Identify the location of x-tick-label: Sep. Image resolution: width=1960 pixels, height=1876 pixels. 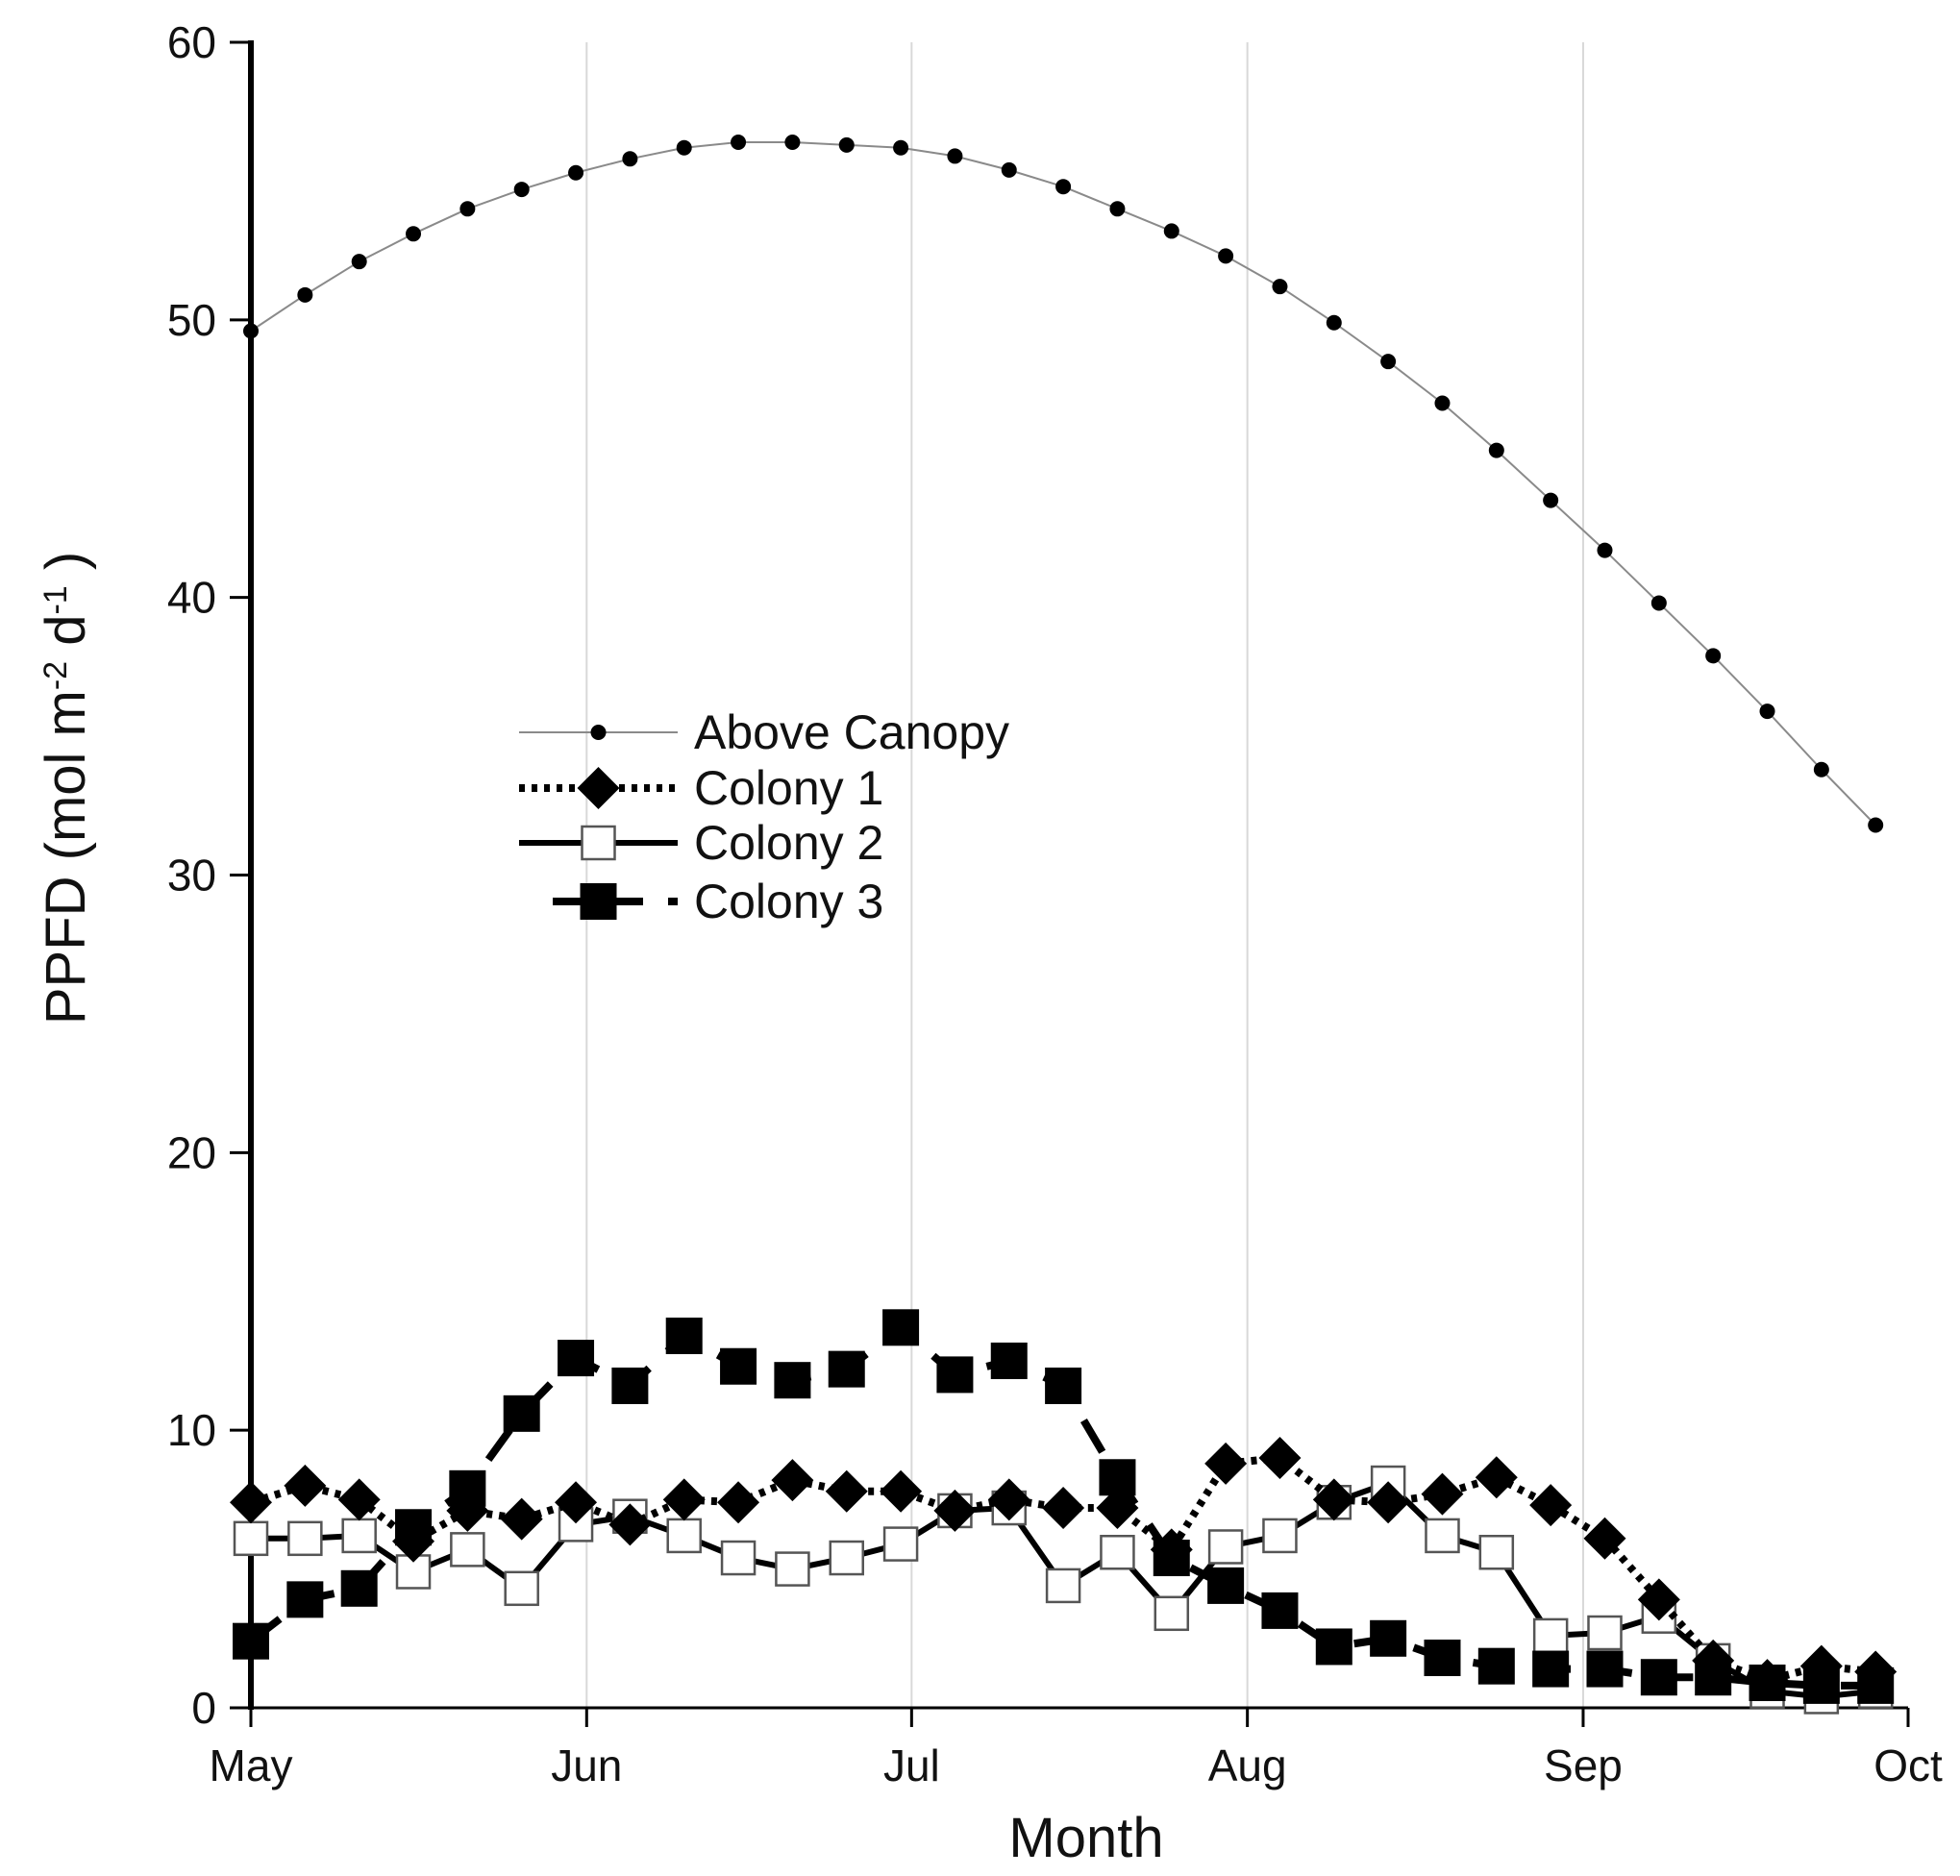
(1583, 1765).